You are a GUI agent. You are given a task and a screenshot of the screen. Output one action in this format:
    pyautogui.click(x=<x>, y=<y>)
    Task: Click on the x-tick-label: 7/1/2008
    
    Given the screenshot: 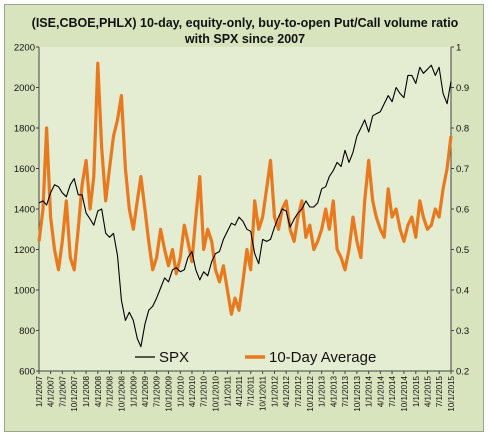 What is the action you would take?
    pyautogui.click(x=110, y=391)
    